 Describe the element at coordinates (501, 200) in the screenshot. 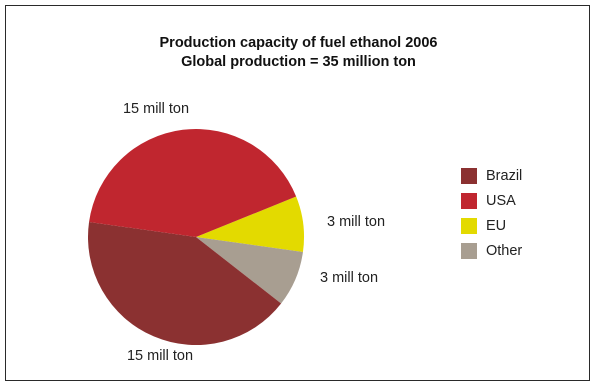

I see `legend-label-usa: USA` at that location.